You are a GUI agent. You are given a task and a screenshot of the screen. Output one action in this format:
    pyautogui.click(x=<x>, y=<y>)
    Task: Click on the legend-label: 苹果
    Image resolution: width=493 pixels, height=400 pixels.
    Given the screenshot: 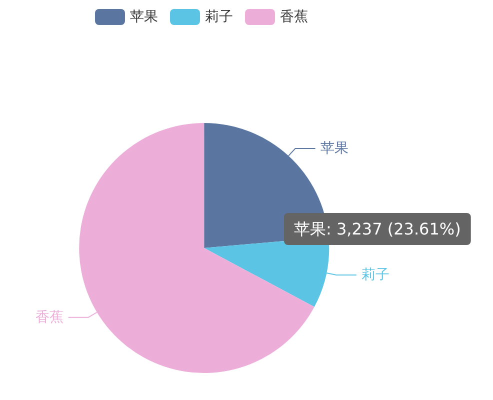 What is the action you would take?
    pyautogui.click(x=144, y=17)
    